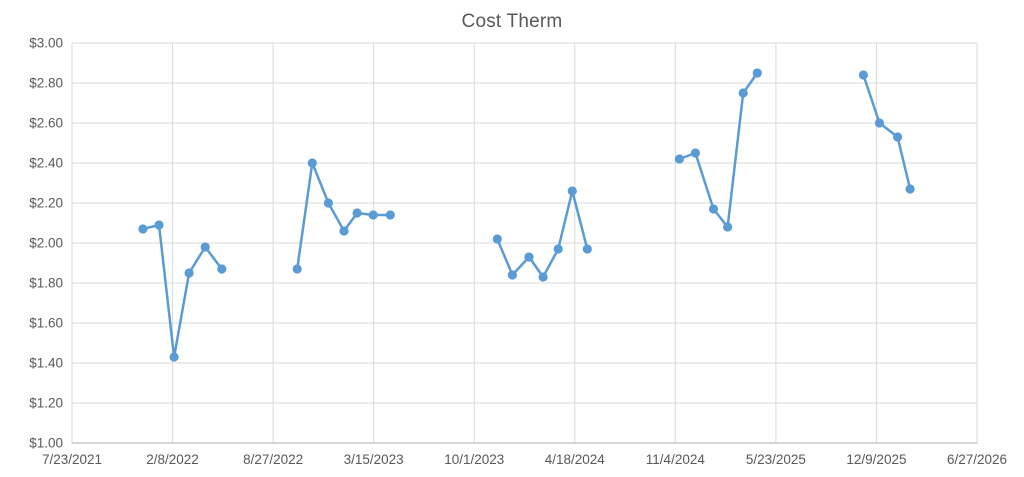 The width and height of the screenshot is (1024, 477). What do you see at coordinates (273, 459) in the screenshot?
I see `x-axis-tick-label: 8/27/2022` at bounding box center [273, 459].